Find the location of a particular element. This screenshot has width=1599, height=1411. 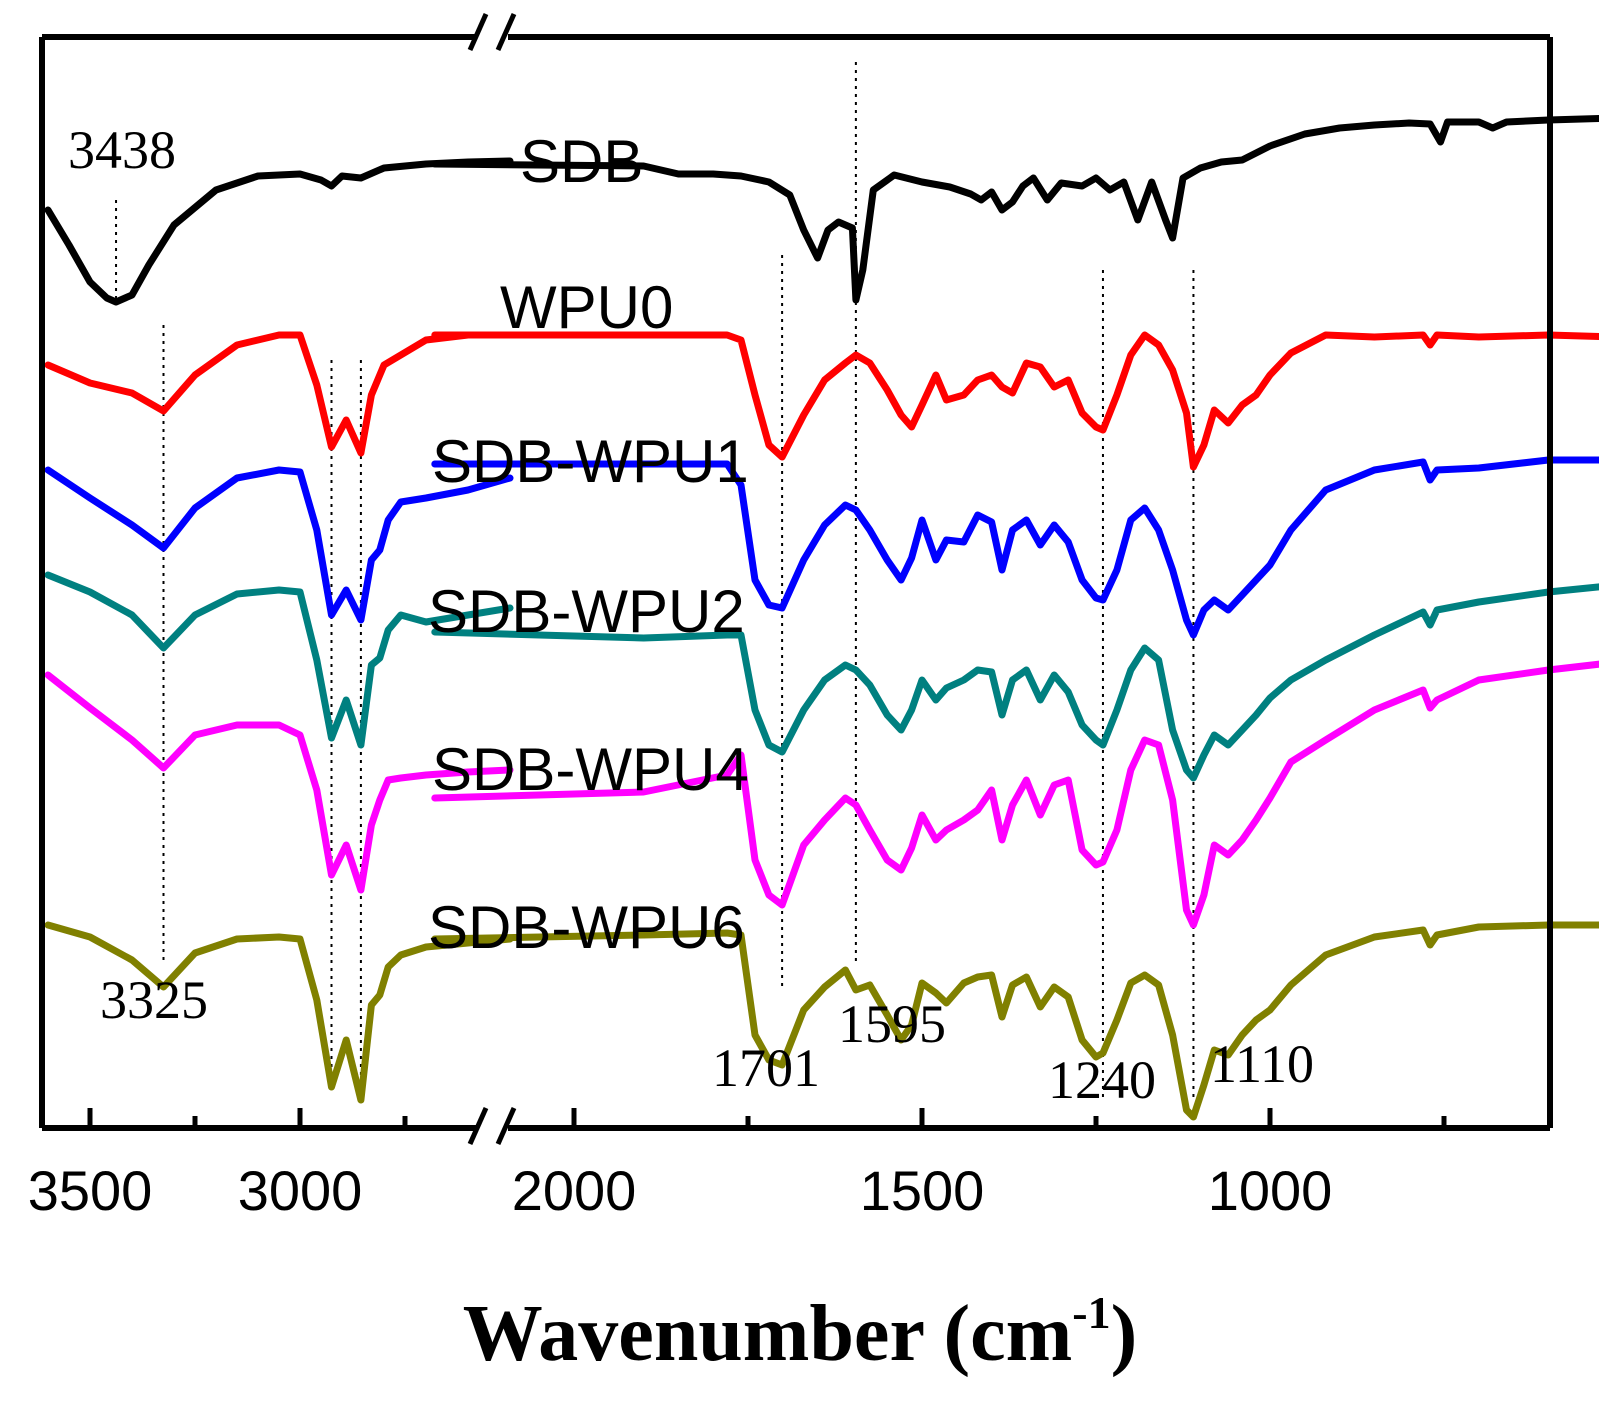

axis-break-top is located at coordinates (492, 32).